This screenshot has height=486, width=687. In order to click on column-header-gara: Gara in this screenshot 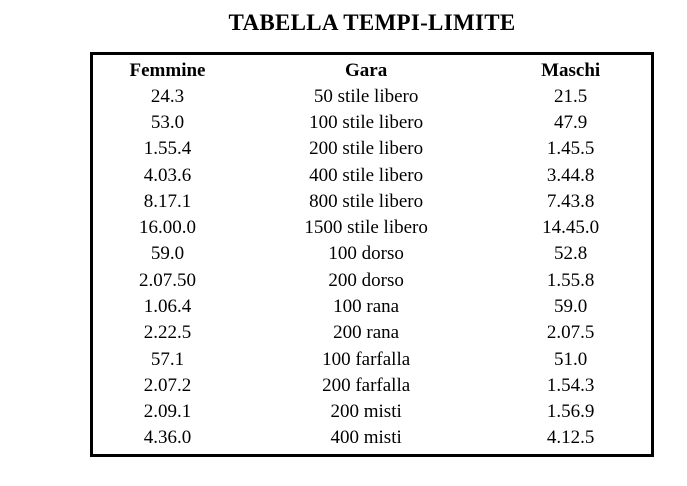, I will do `click(366, 70)`.